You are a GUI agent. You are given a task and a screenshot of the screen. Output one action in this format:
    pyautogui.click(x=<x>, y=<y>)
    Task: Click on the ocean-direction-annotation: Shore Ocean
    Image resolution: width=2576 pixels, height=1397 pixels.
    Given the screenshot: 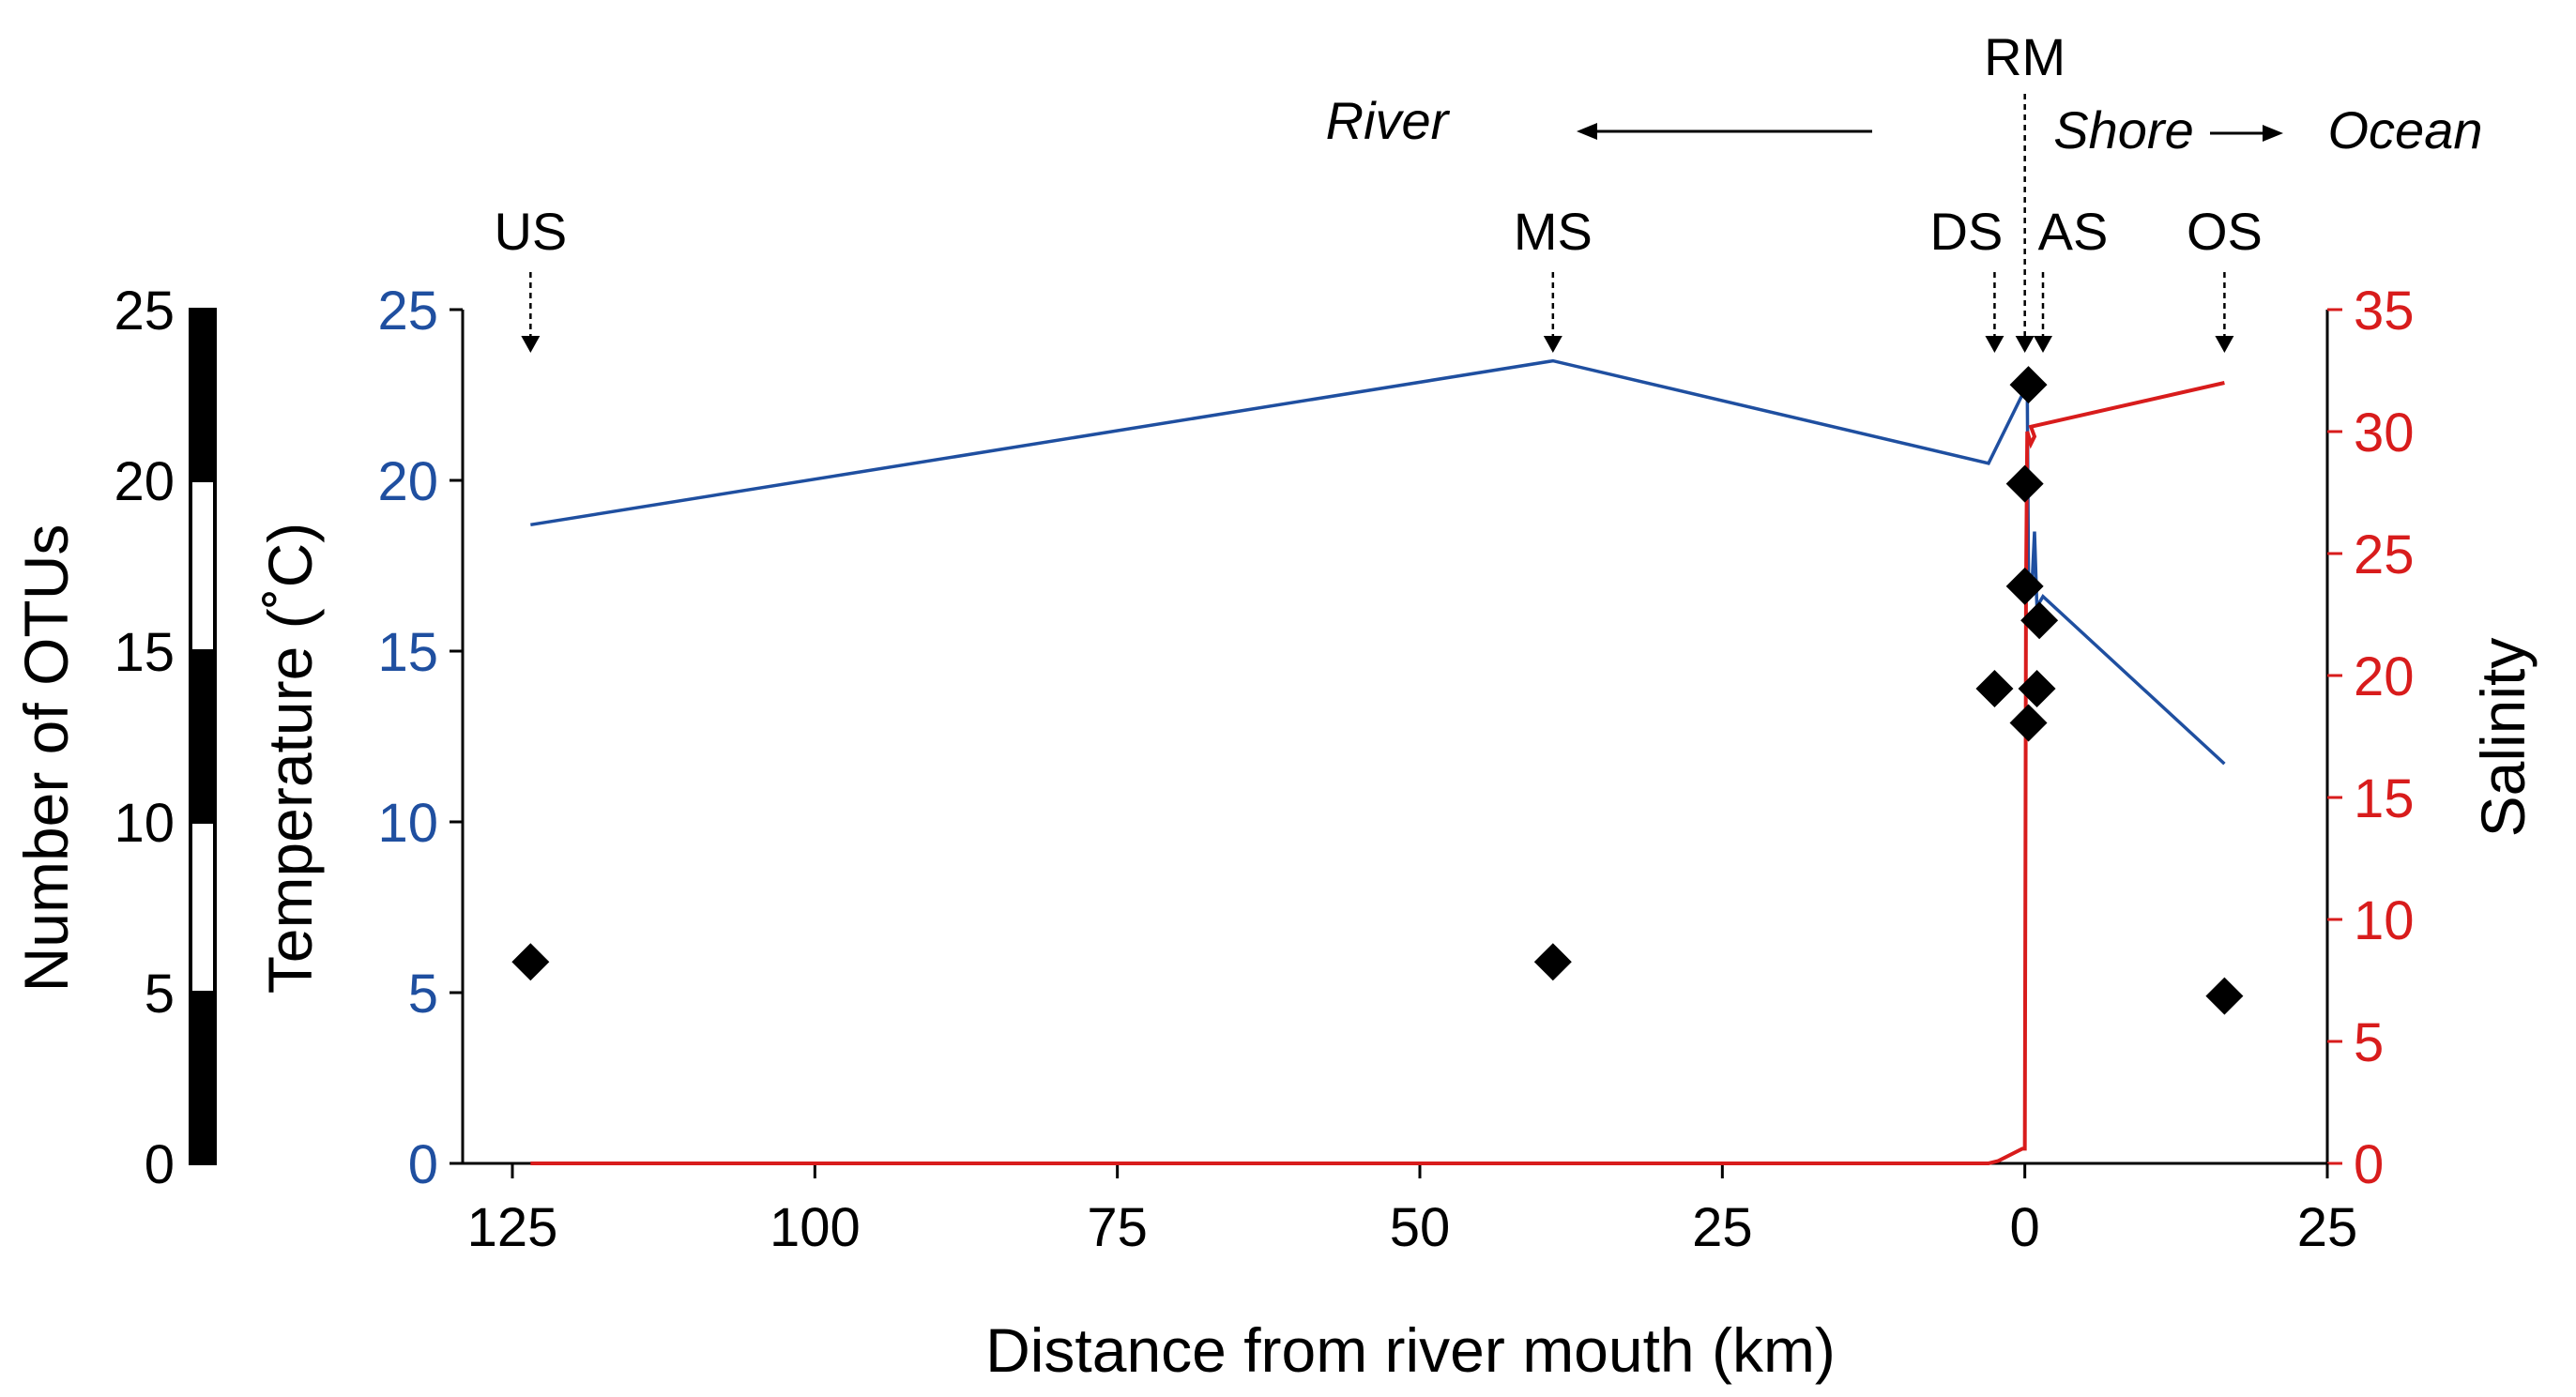 What is the action you would take?
    pyautogui.click(x=2267, y=130)
    